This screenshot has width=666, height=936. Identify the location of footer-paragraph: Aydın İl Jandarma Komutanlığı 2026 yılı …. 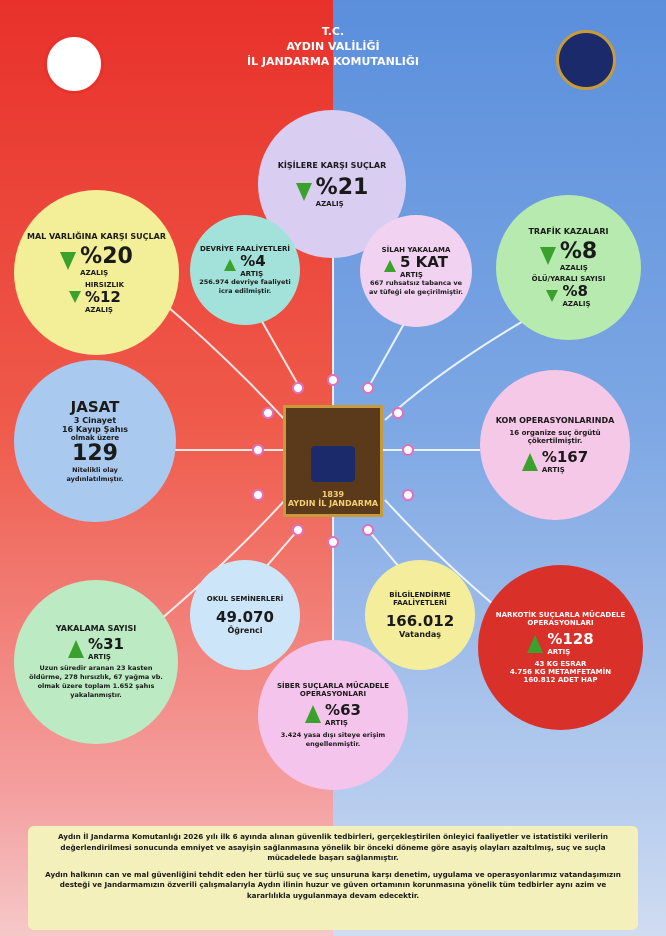
(332, 847).